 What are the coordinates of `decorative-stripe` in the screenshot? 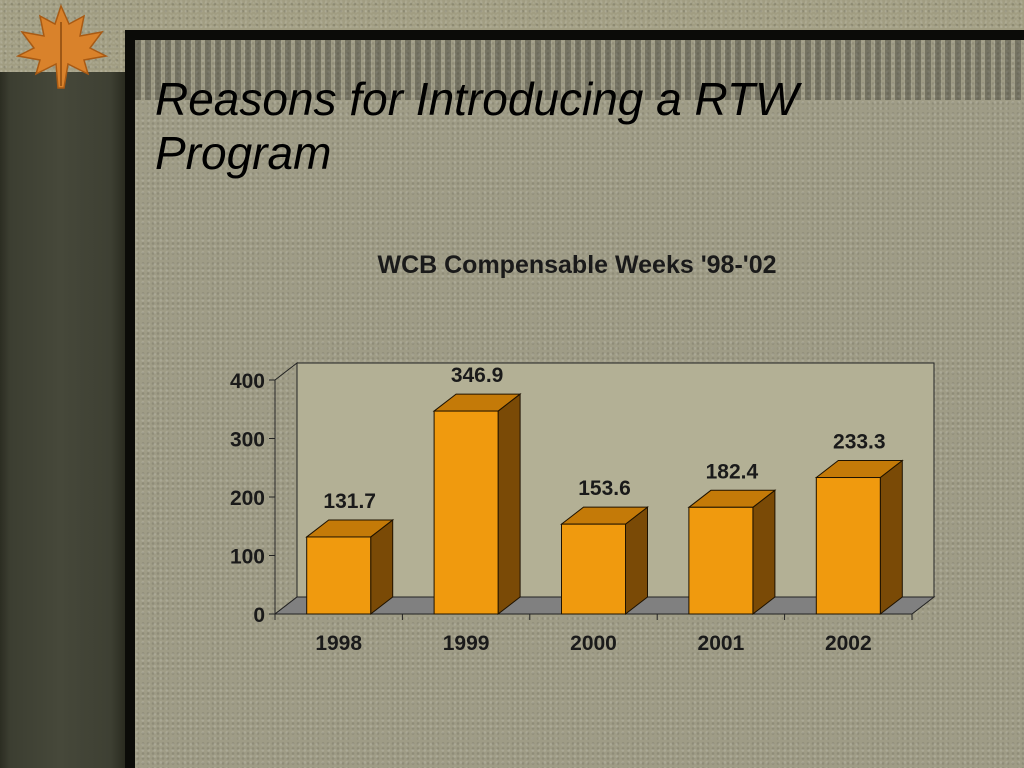 It's located at (579, 70).